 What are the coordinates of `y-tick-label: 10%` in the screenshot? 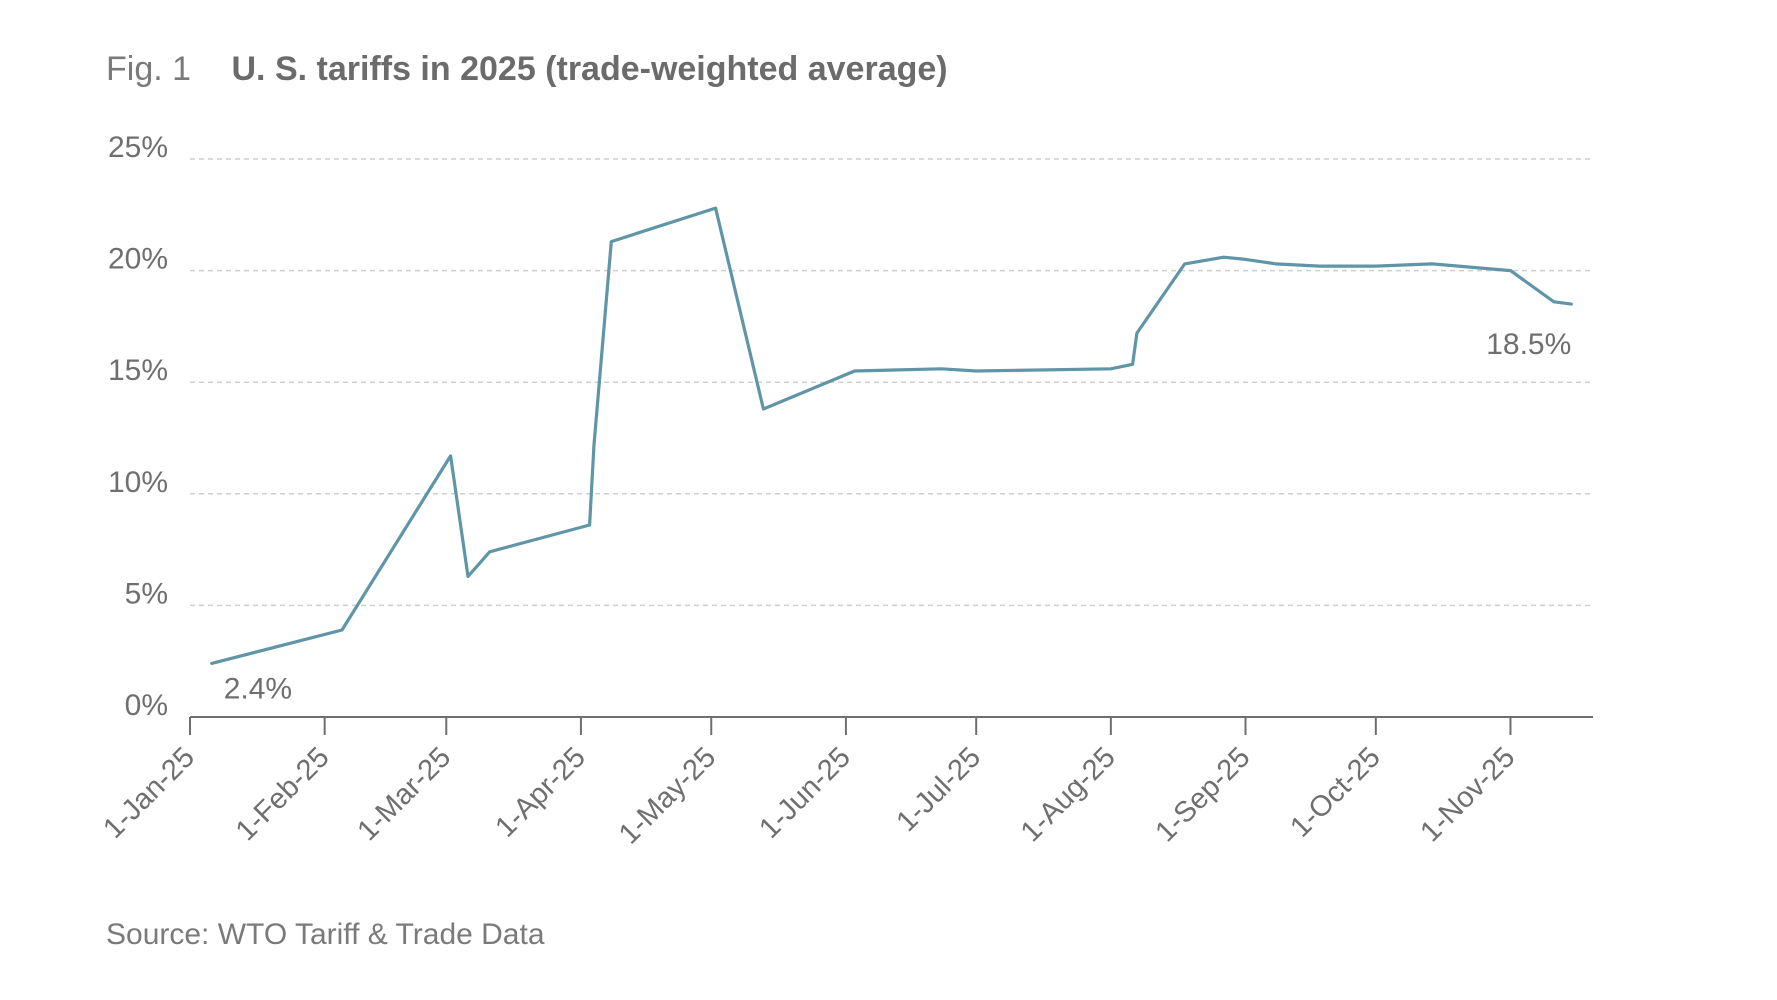 It's located at (138, 482).